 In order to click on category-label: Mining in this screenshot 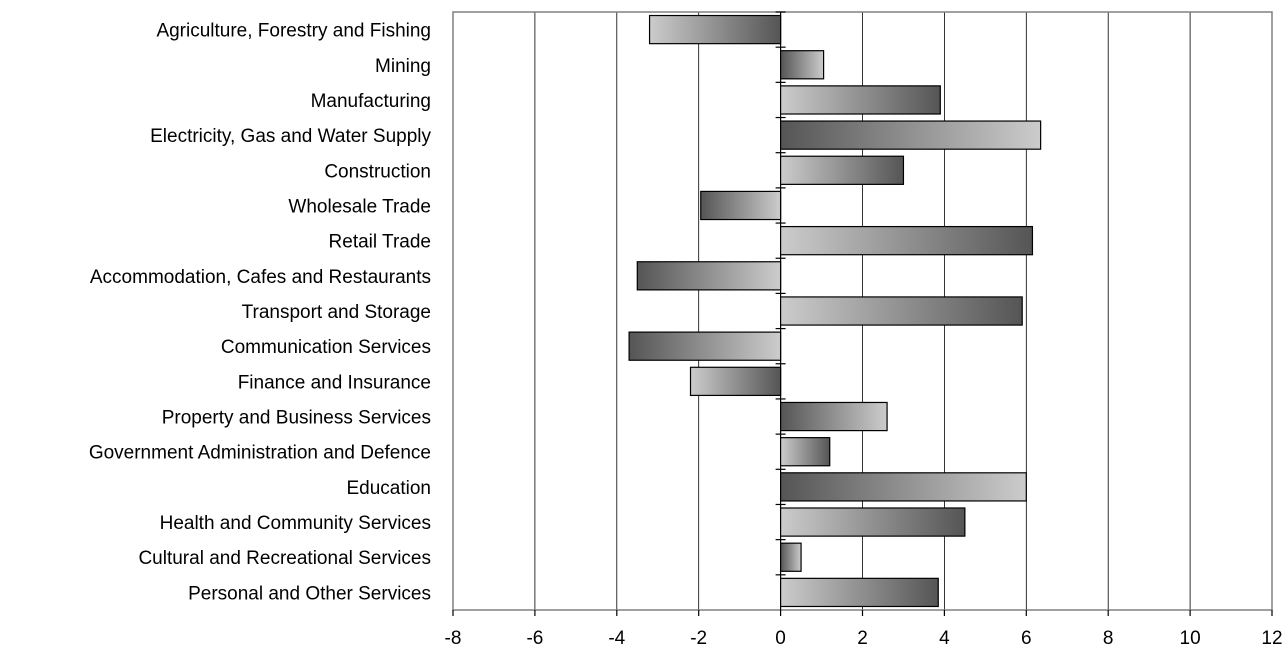, I will do `click(403, 66)`.